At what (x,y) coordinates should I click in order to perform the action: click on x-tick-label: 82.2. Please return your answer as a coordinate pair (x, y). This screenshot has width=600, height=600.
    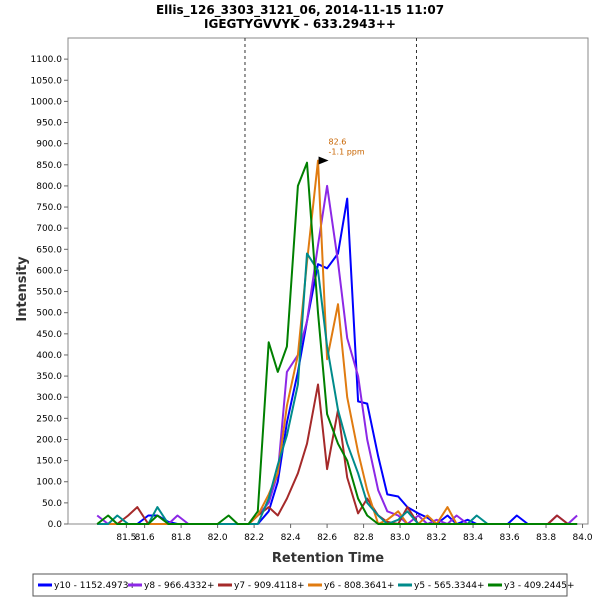
    Looking at the image, I should click on (254, 538).